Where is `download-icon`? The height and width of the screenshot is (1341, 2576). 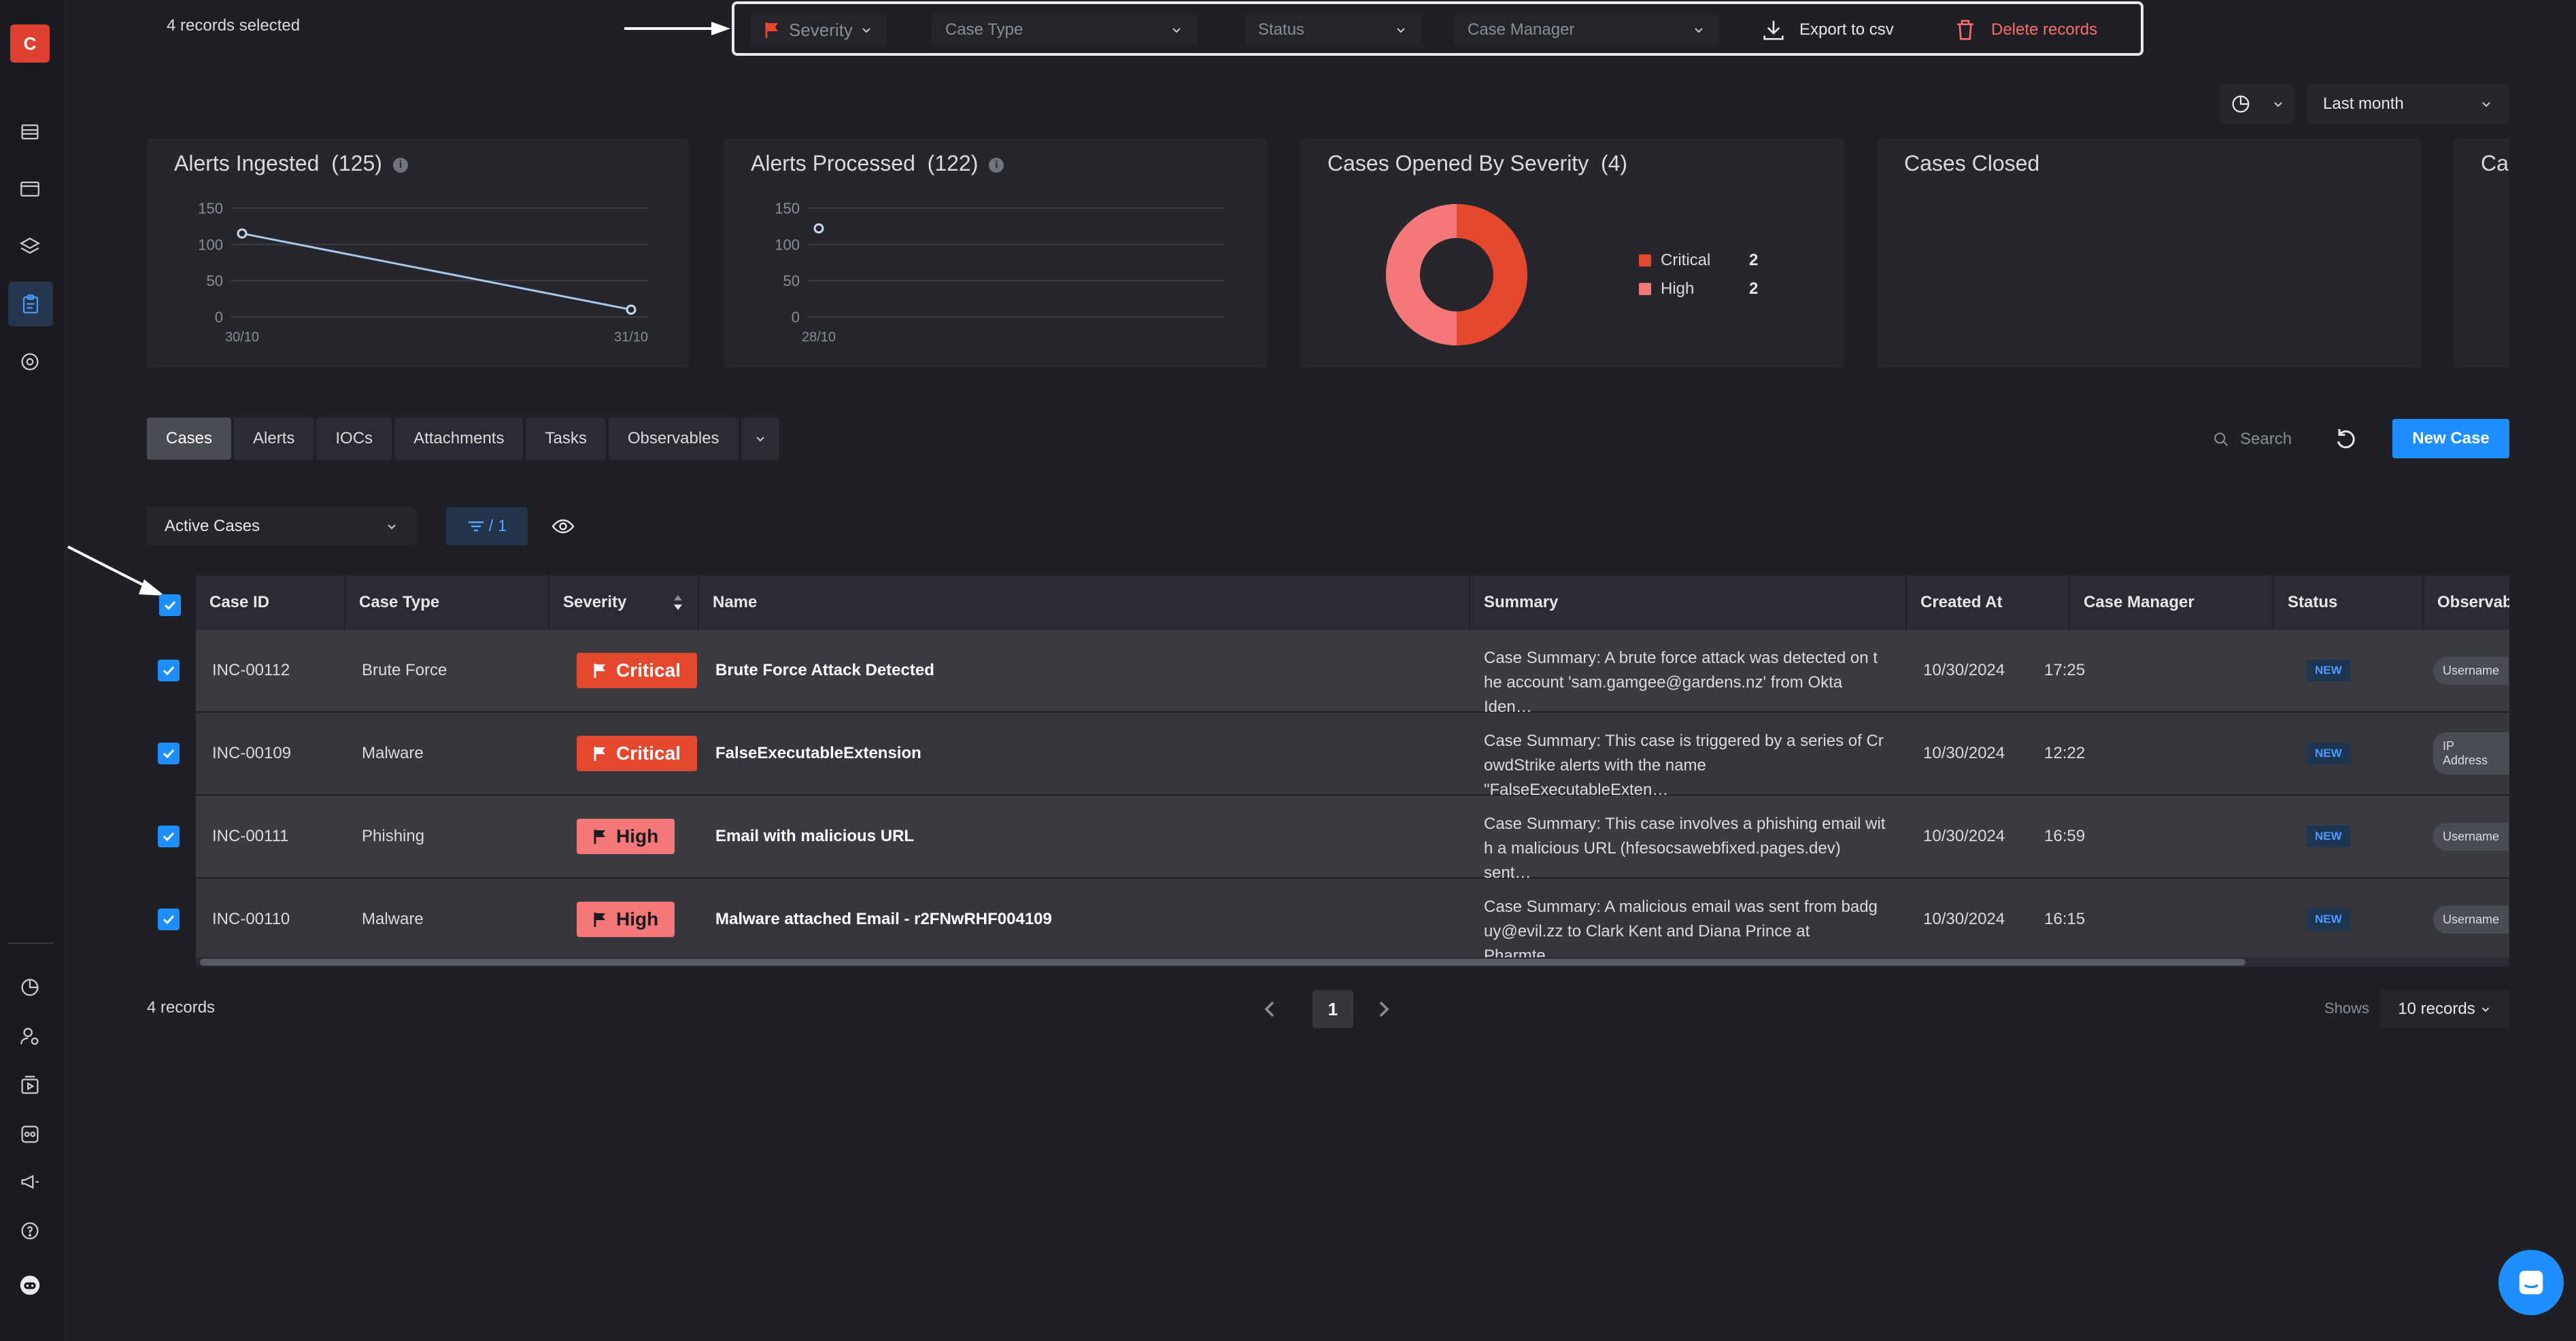 download-icon is located at coordinates (1773, 30).